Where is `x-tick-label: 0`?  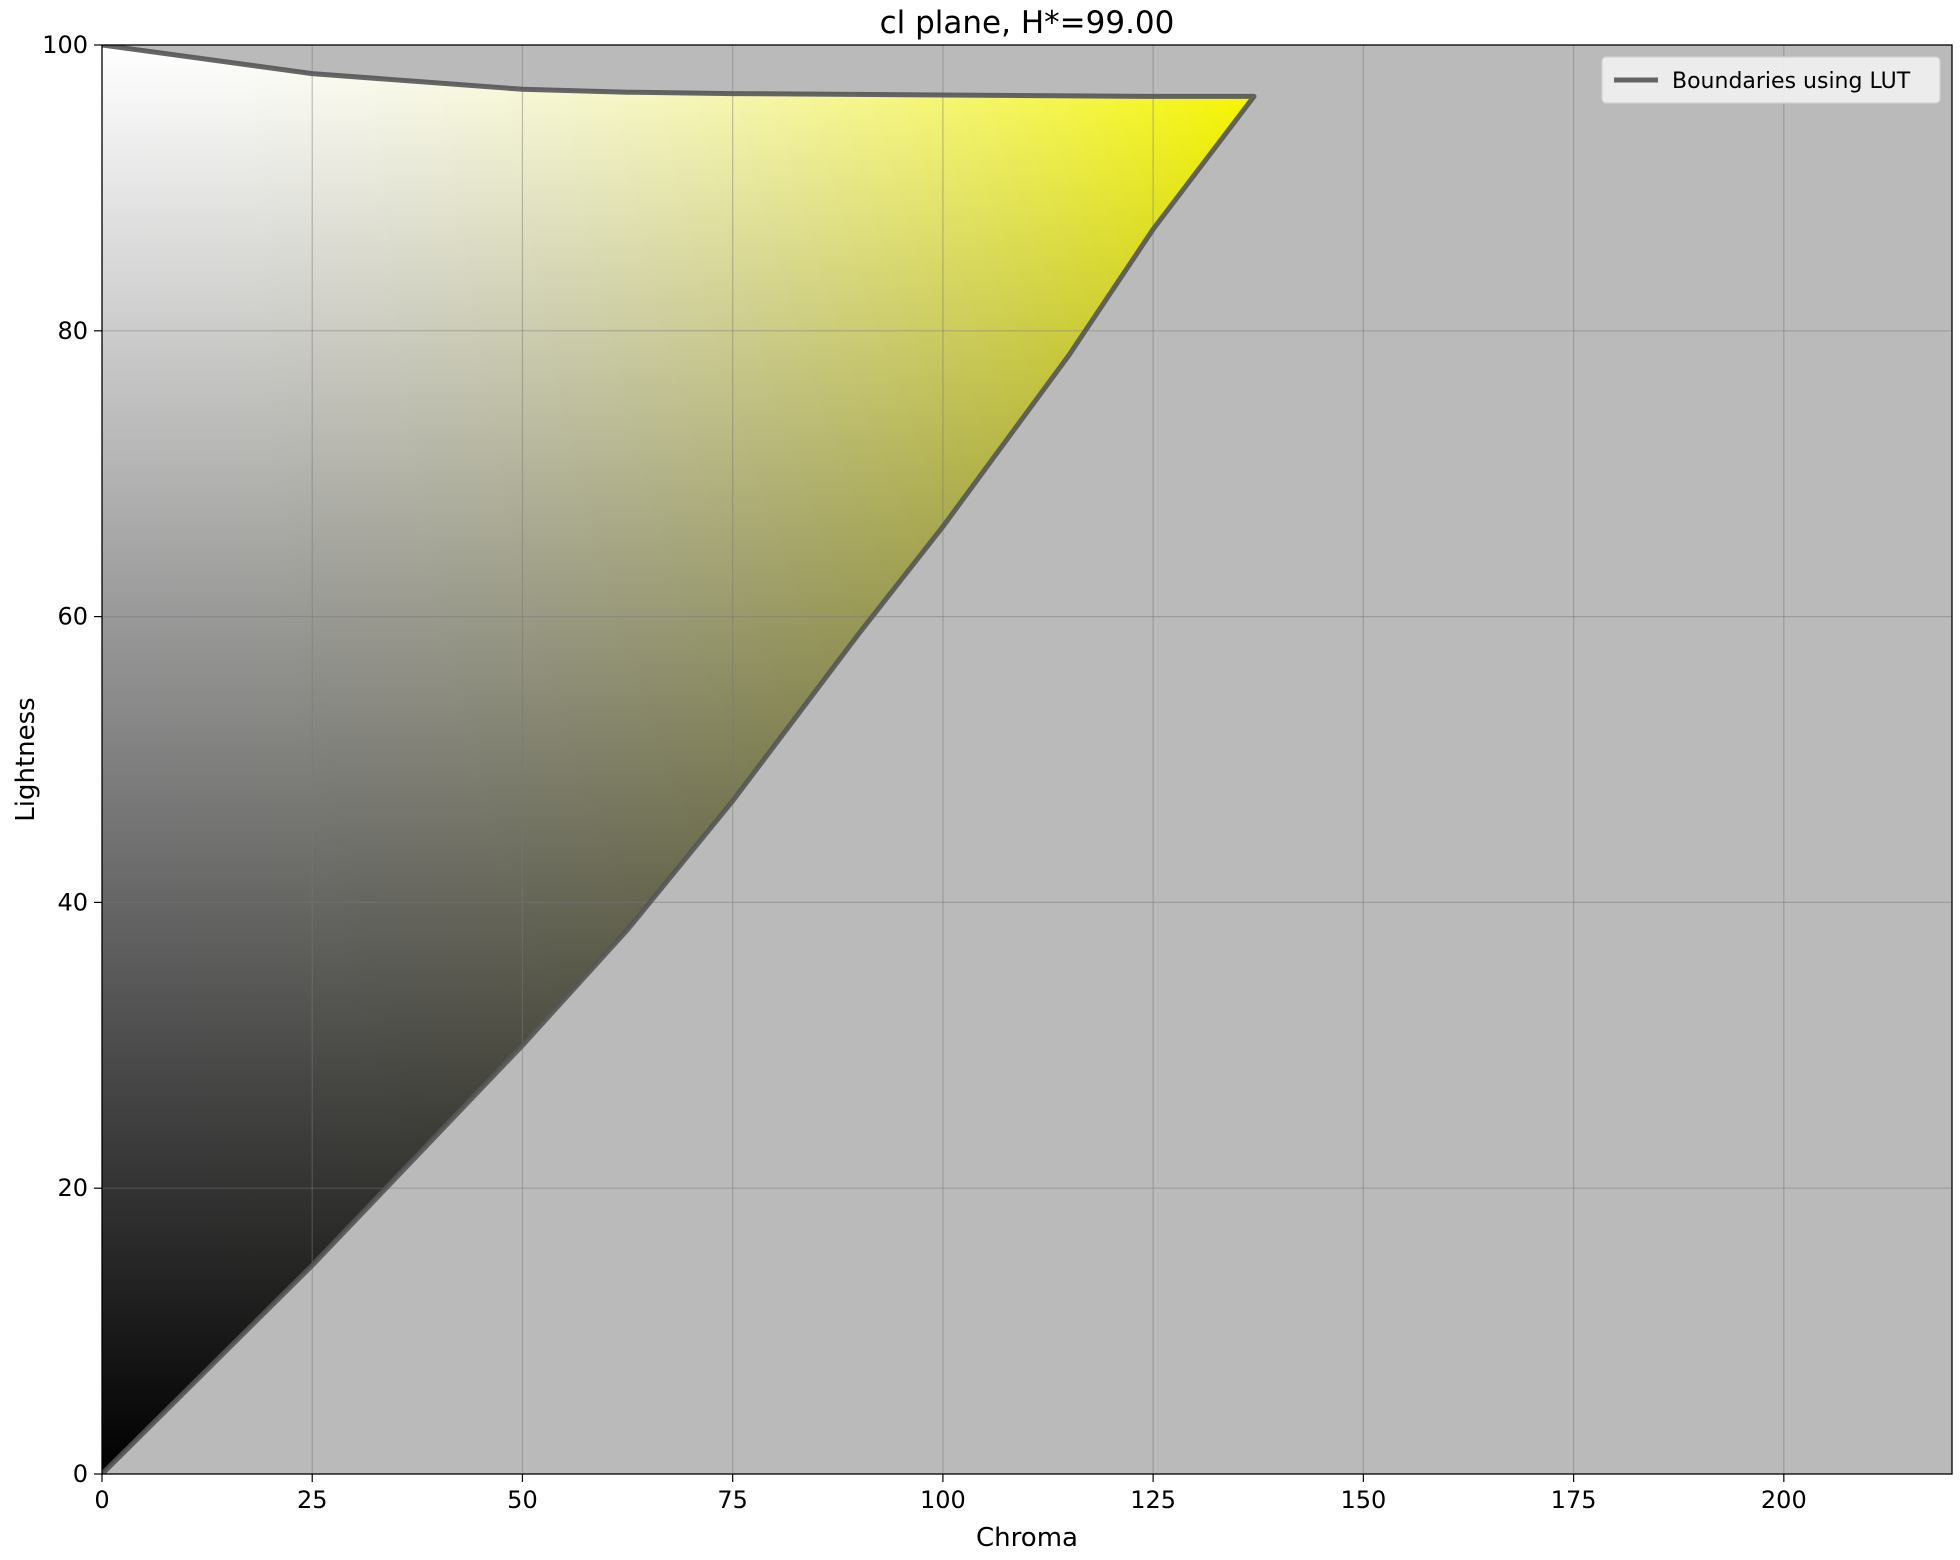
x-tick-label: 0 is located at coordinates (101, 1500).